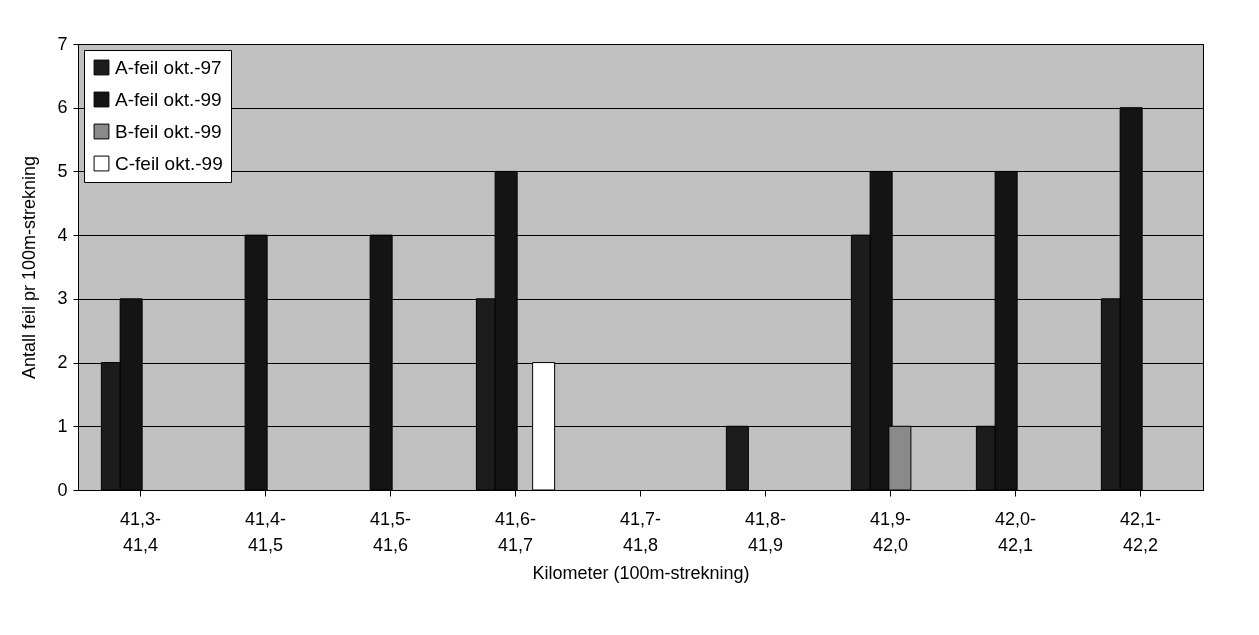 Image resolution: width=1259 pixels, height=635 pixels. I want to click on y-tick-label: 7, so click(62, 43).